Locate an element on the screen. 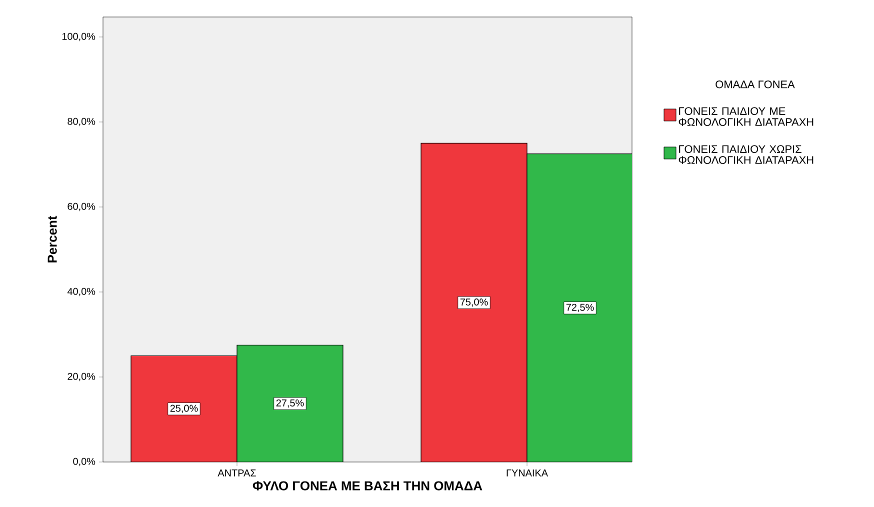 Image resolution: width=874 pixels, height=507 pixels. data-label: 75,0% is located at coordinates (474, 302).